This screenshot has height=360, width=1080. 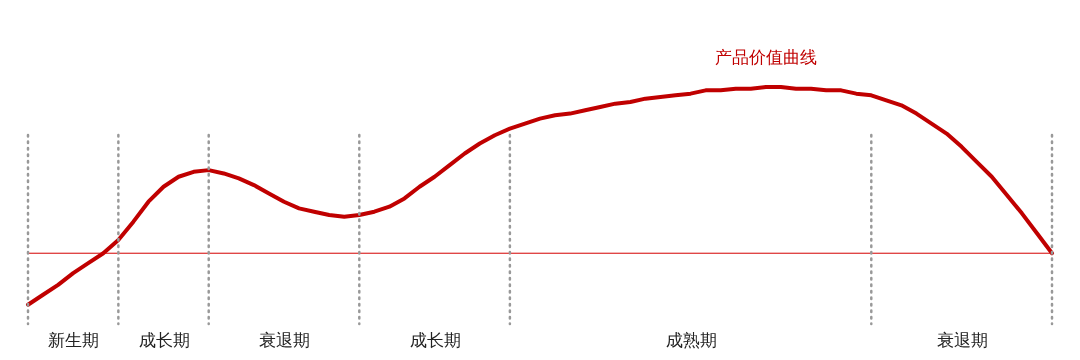 I want to click on series-label: 产品价值曲线, so click(x=765, y=57).